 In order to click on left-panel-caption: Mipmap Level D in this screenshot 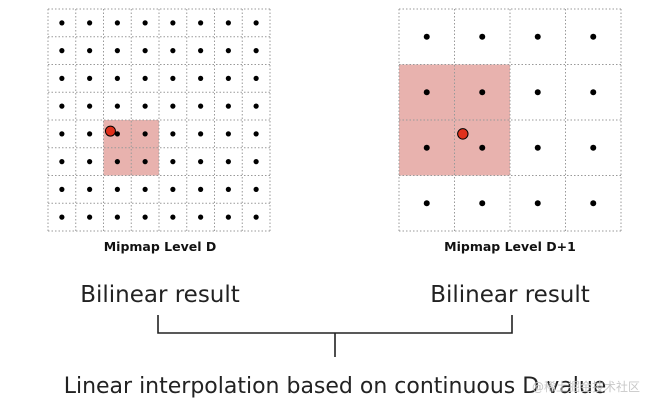, I will do `click(160, 246)`.